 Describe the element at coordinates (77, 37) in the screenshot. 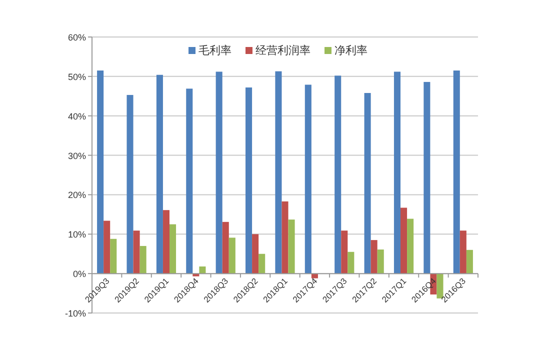

I see `y-tick-label: 60%` at that location.